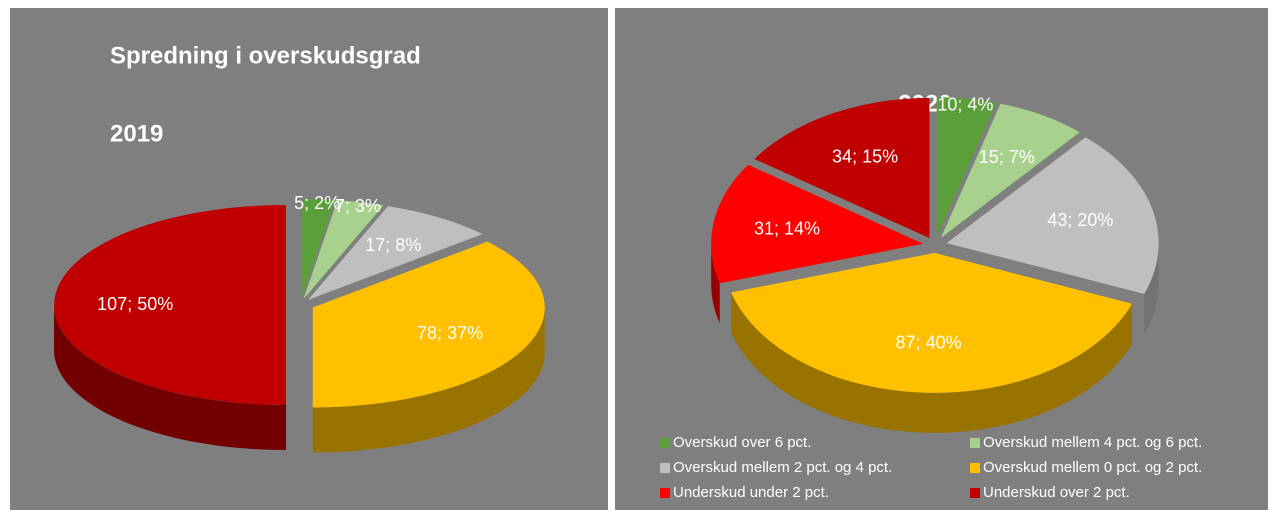  What do you see at coordinates (782, 467) in the screenshot?
I see `legend-label: Overskud mellem 2 pct. og 4 pct.` at bounding box center [782, 467].